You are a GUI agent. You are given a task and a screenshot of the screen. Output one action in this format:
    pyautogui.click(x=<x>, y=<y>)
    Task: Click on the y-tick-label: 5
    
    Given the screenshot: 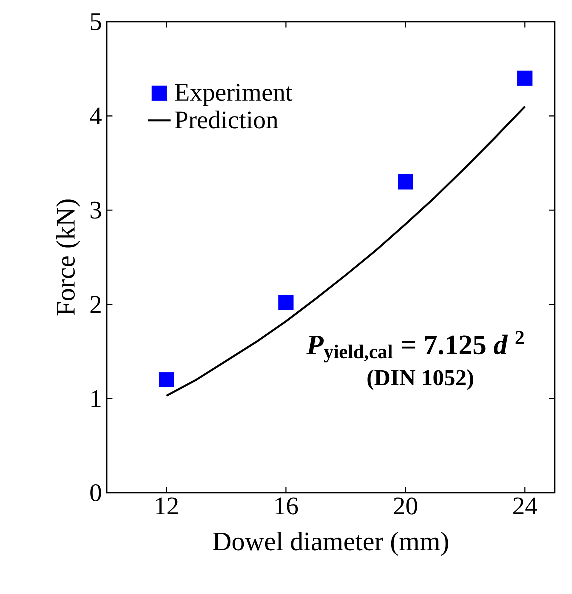 What is the action you would take?
    pyautogui.click(x=96, y=22)
    